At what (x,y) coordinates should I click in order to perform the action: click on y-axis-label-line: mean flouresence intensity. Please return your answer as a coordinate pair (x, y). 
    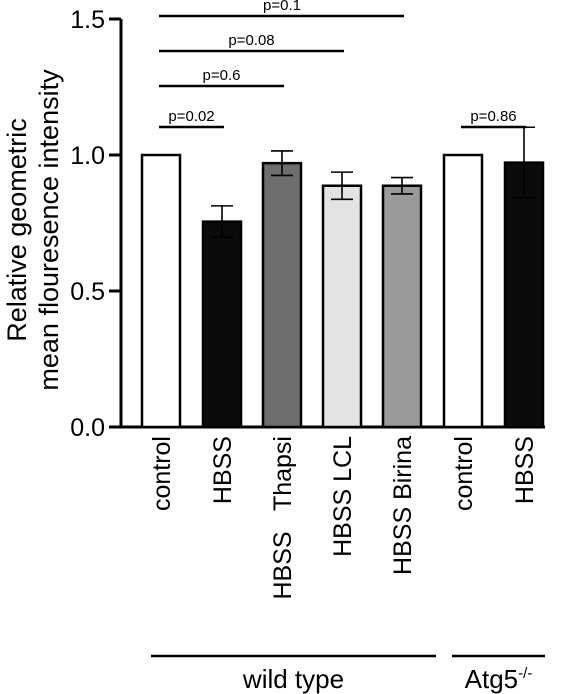
    Looking at the image, I should click on (49, 230).